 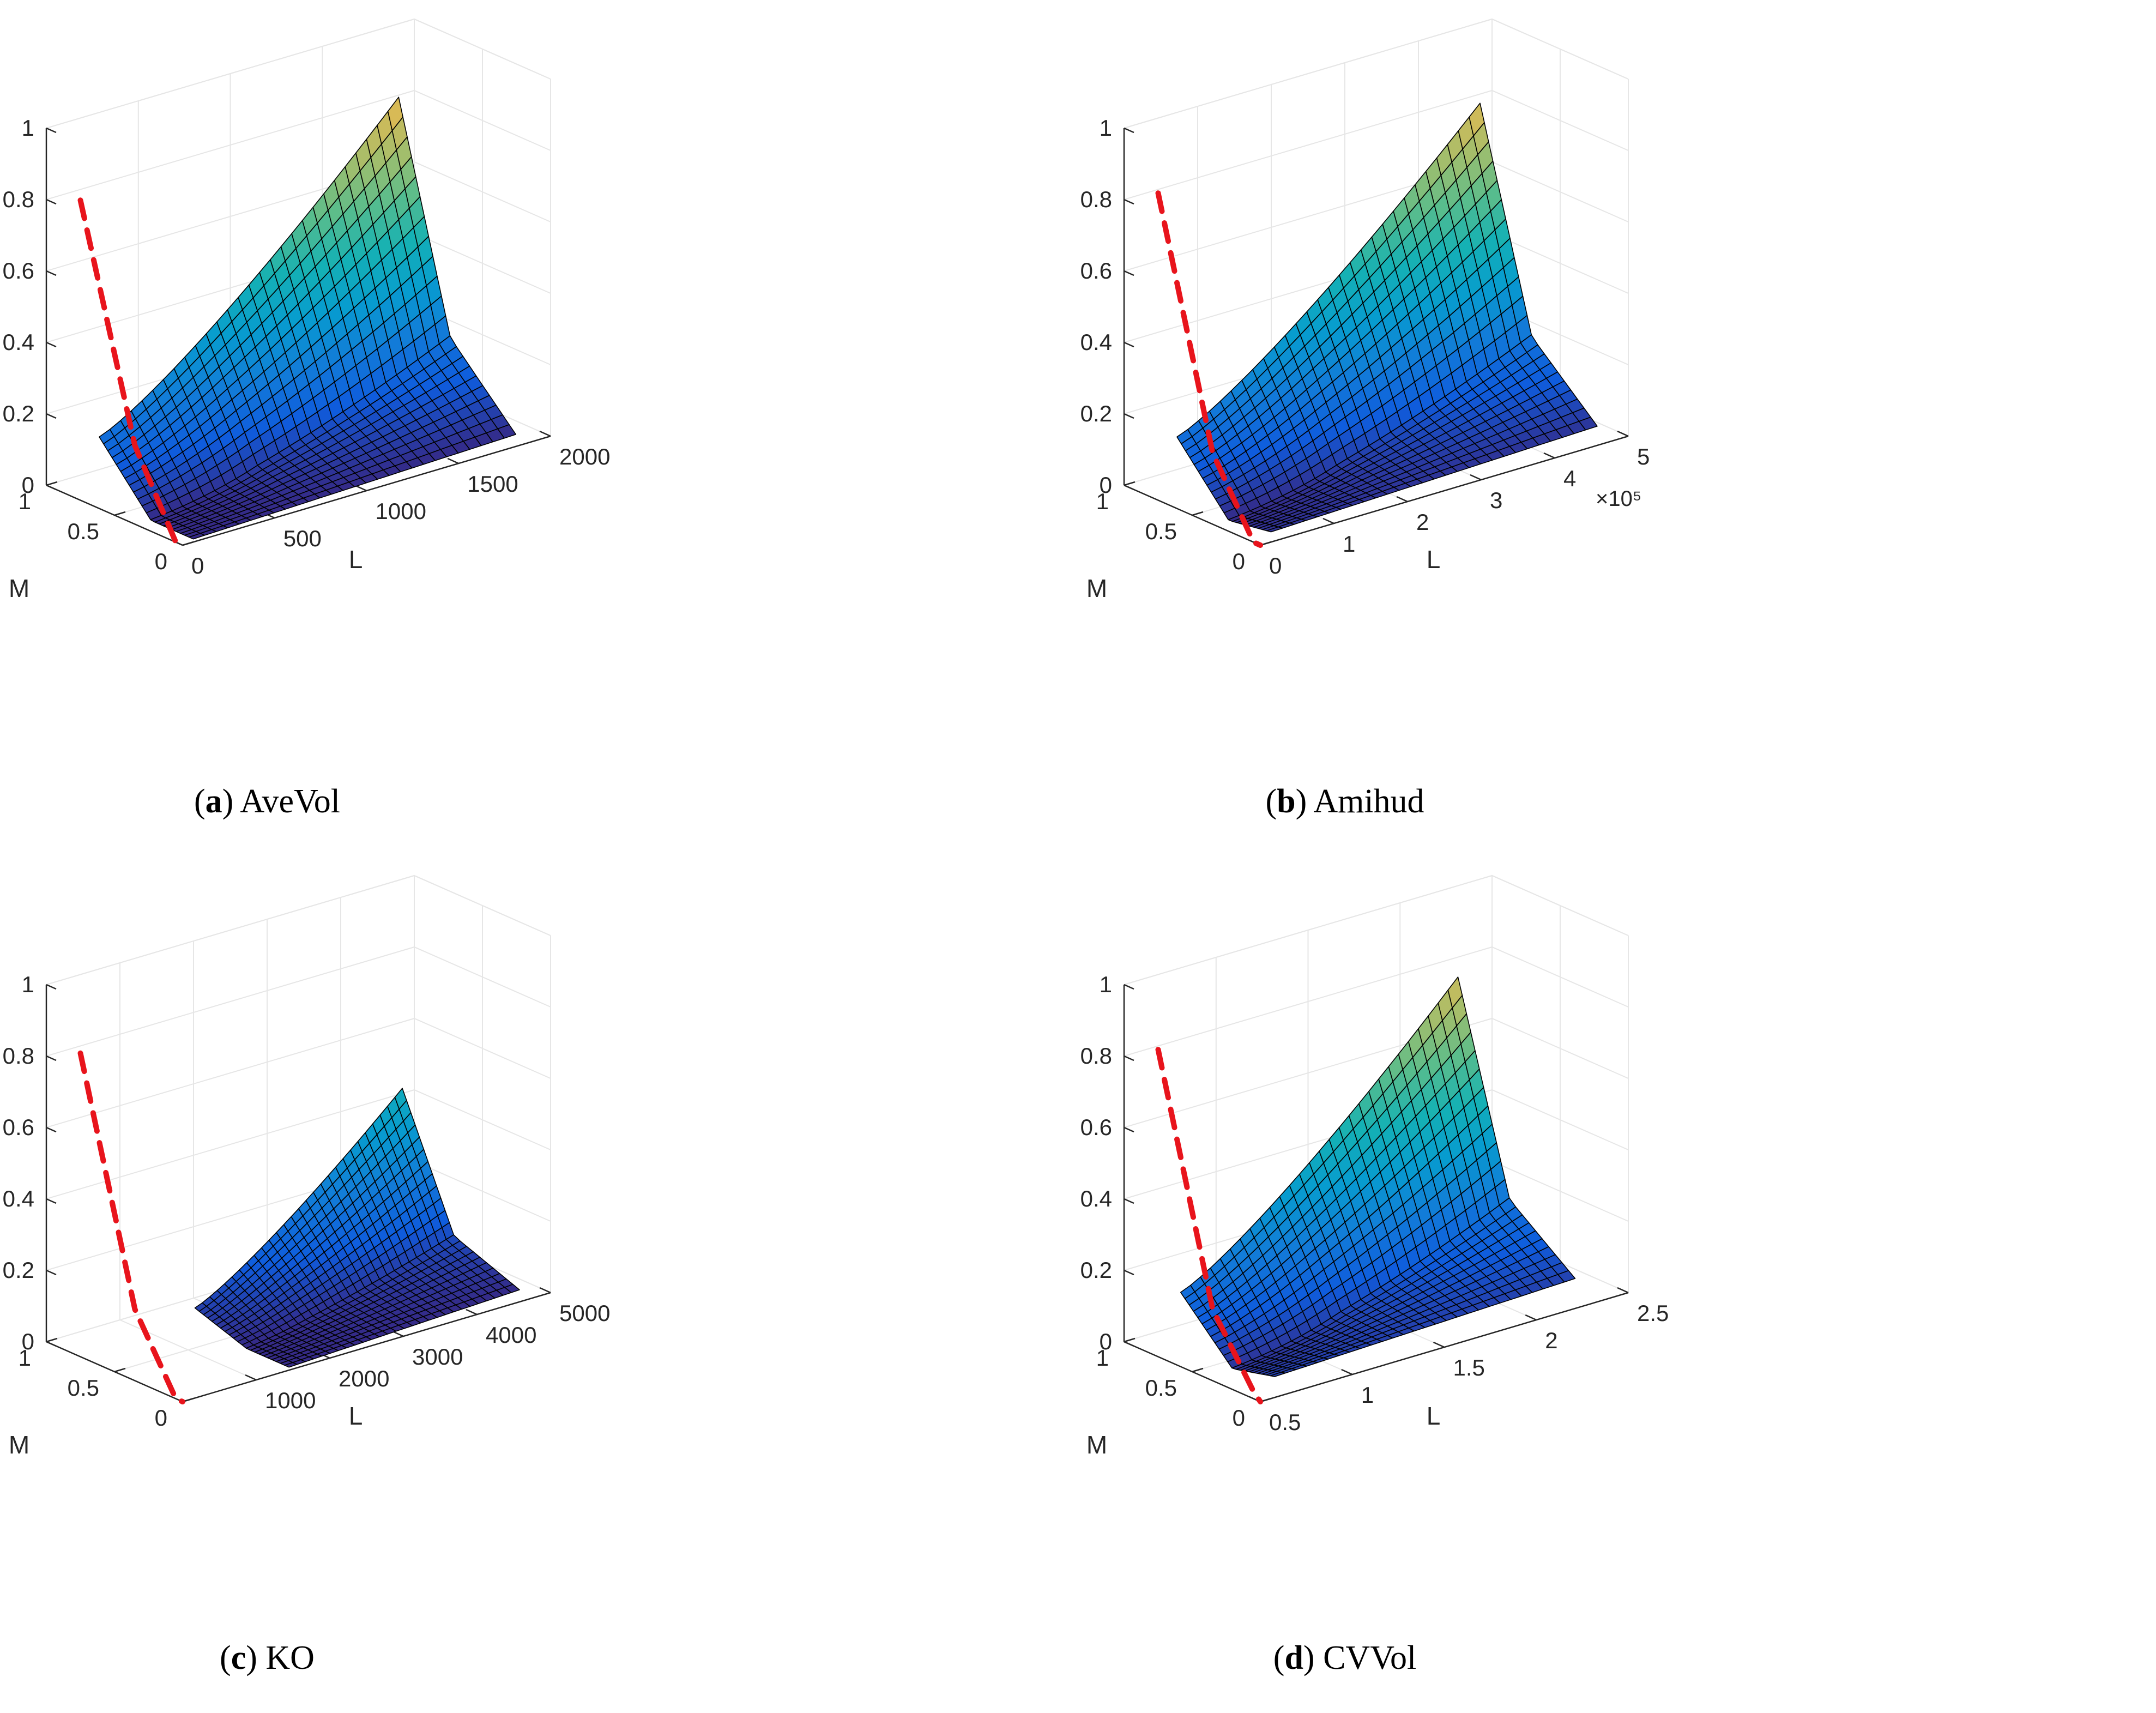 I want to click on panel-b-z-tick-label-0: 0, so click(x=1106, y=485).